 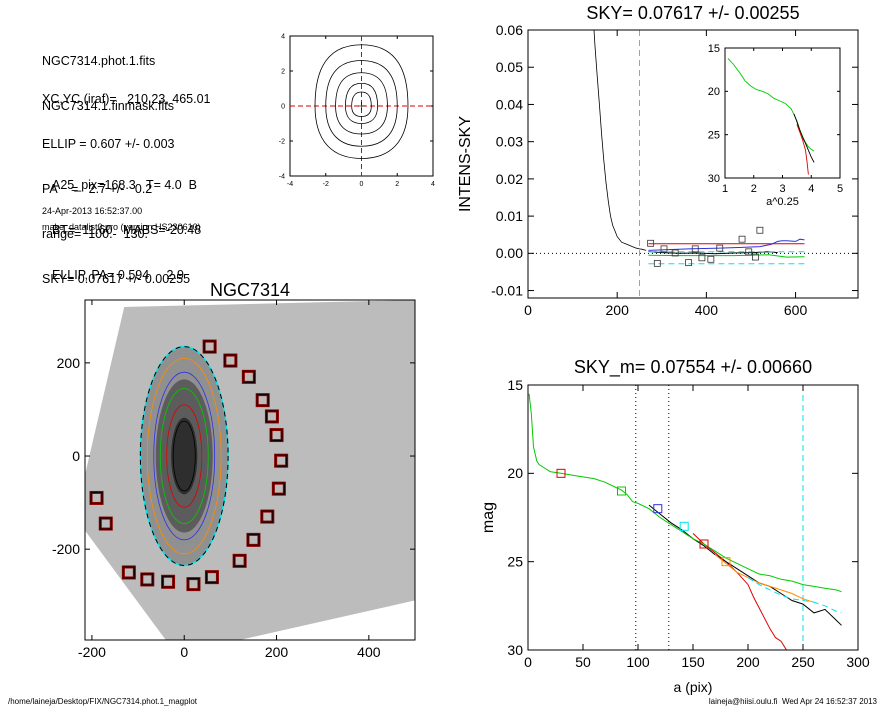 I want to click on x-tick-label: 50, so click(x=583, y=662).